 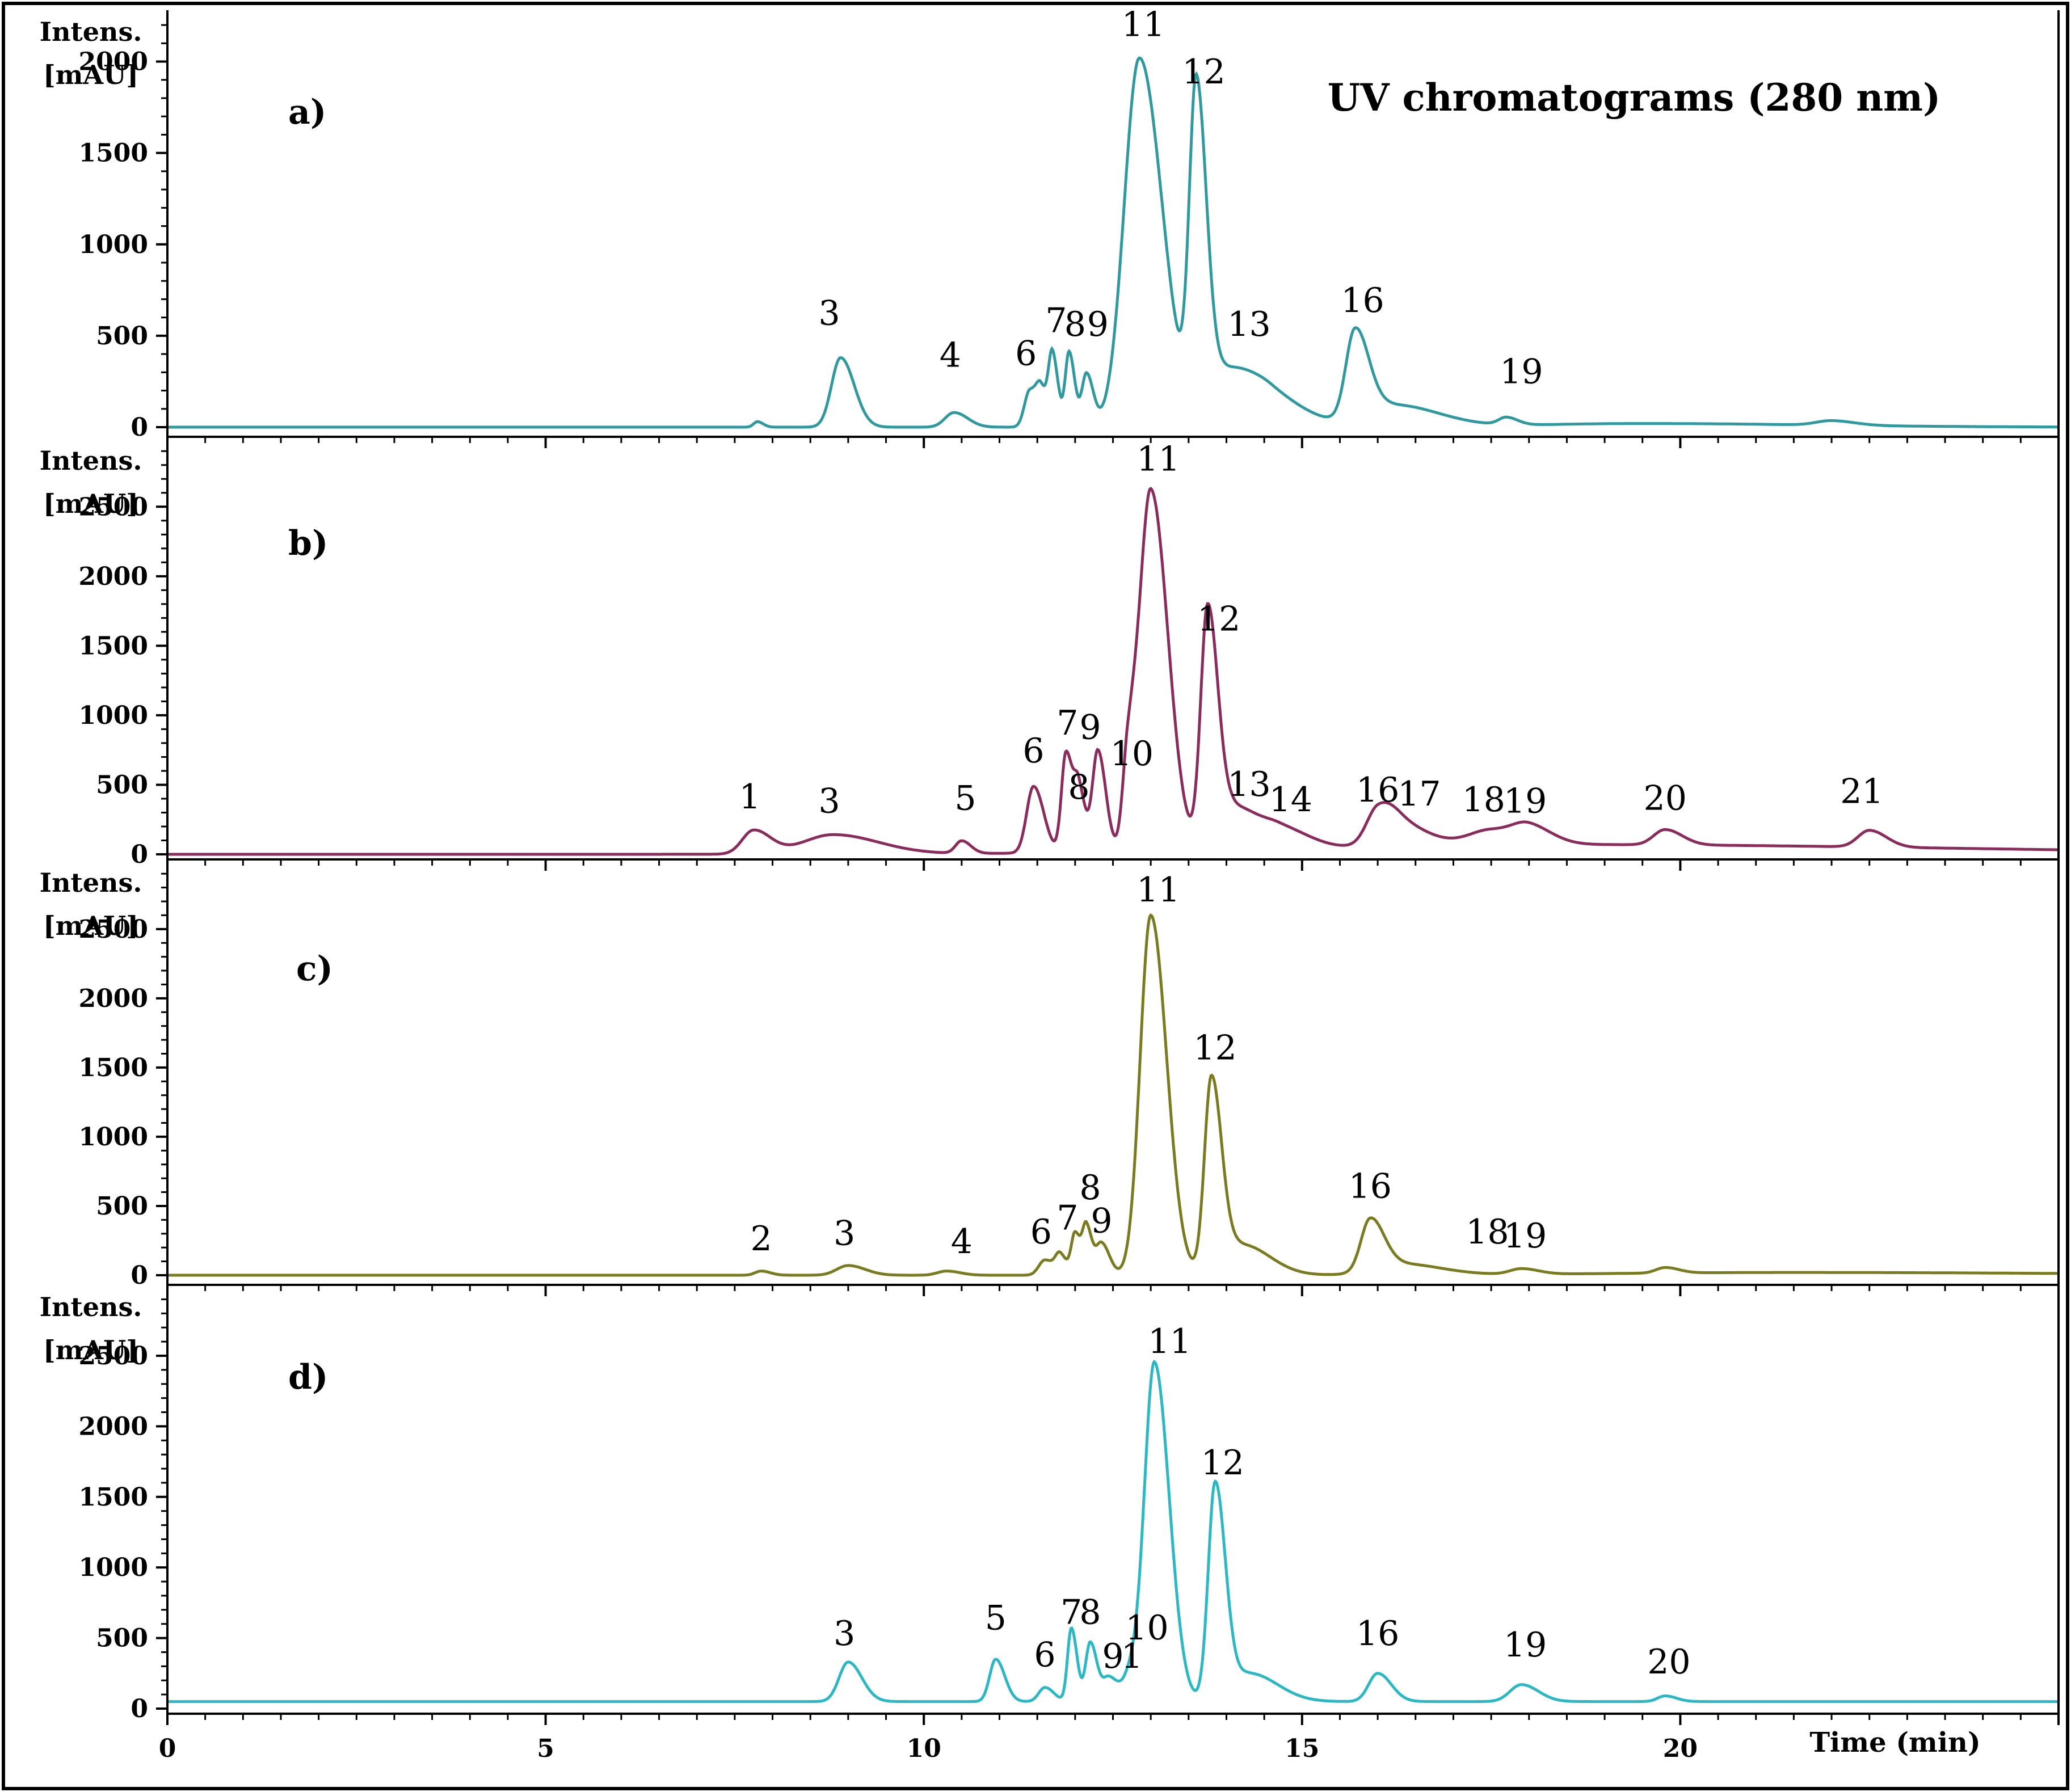 I want to click on panel-label: b), so click(x=308, y=543).